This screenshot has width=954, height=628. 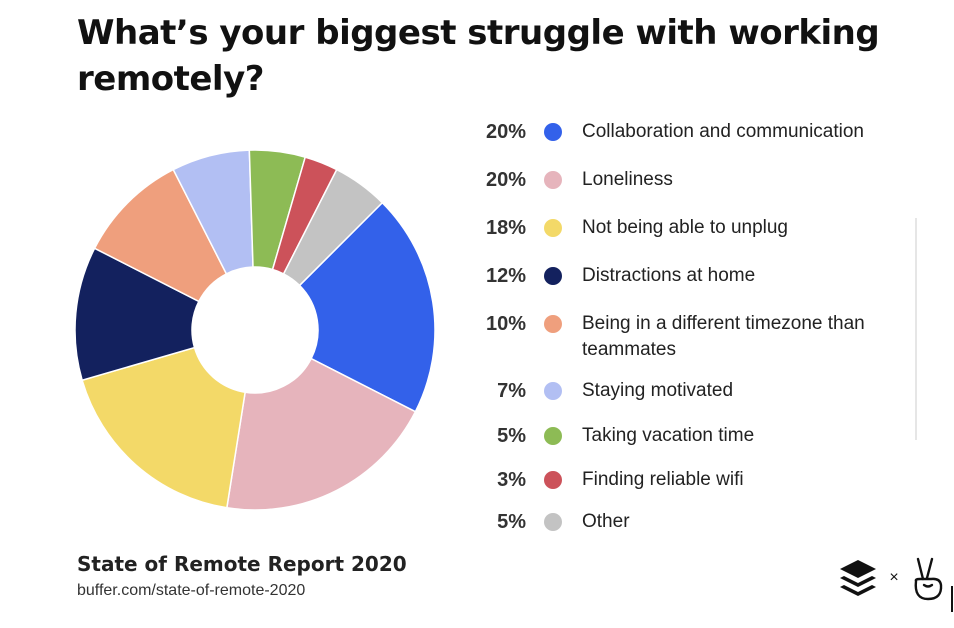 What do you see at coordinates (685, 227) in the screenshot?
I see `legend-label: Not being able to unplug` at bounding box center [685, 227].